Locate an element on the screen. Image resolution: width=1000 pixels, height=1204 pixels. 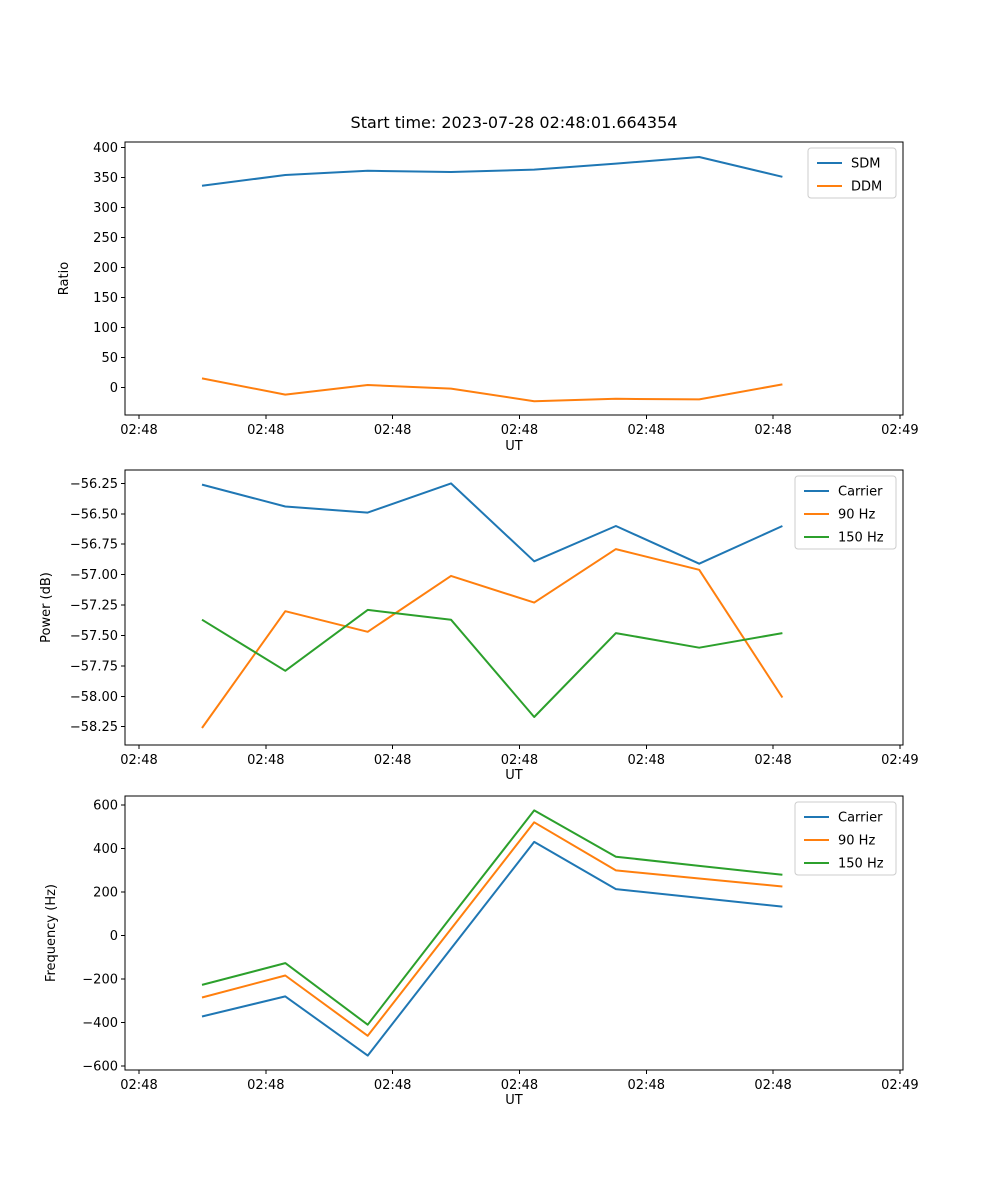
y-axis-label: Power (dB) is located at coordinates (46, 607).